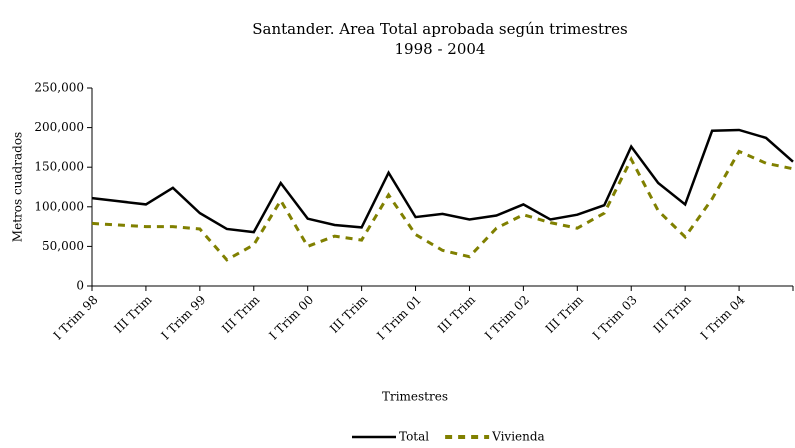 The image size is (795, 448). I want to click on y-axis-label: Metros cuadrados, so click(18, 187).